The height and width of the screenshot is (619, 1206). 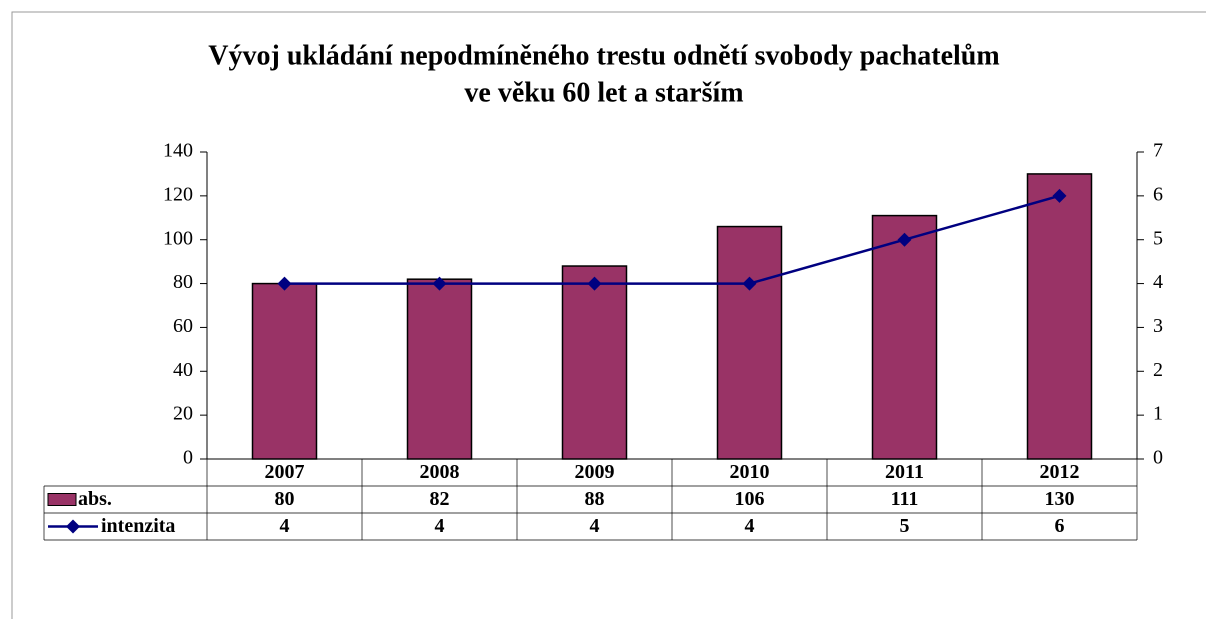 I want to click on y-tick-label: 120, so click(x=178, y=194).